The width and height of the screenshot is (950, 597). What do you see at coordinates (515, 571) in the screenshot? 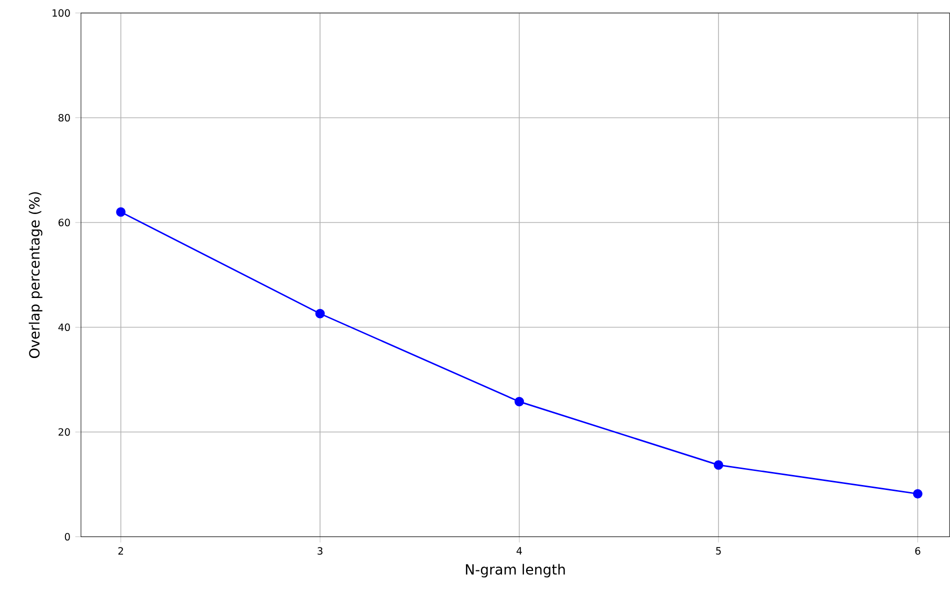
I see `x-axis-title: N-gram length` at bounding box center [515, 571].